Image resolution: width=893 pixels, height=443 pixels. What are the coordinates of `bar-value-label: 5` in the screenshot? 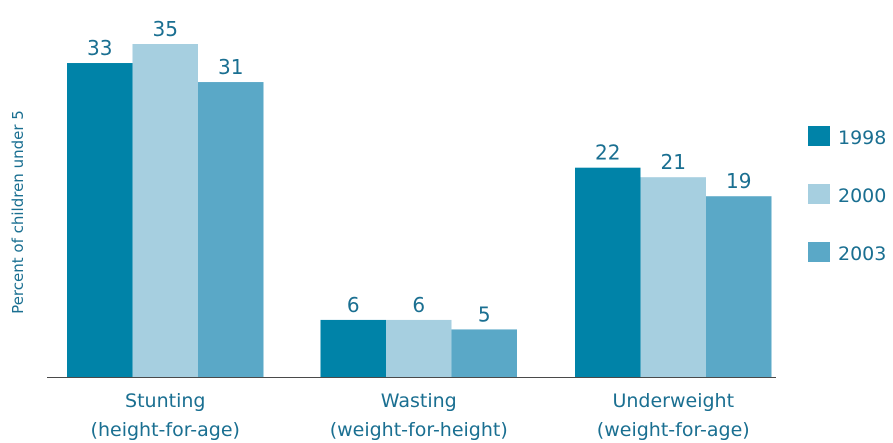 It's located at (484, 314).